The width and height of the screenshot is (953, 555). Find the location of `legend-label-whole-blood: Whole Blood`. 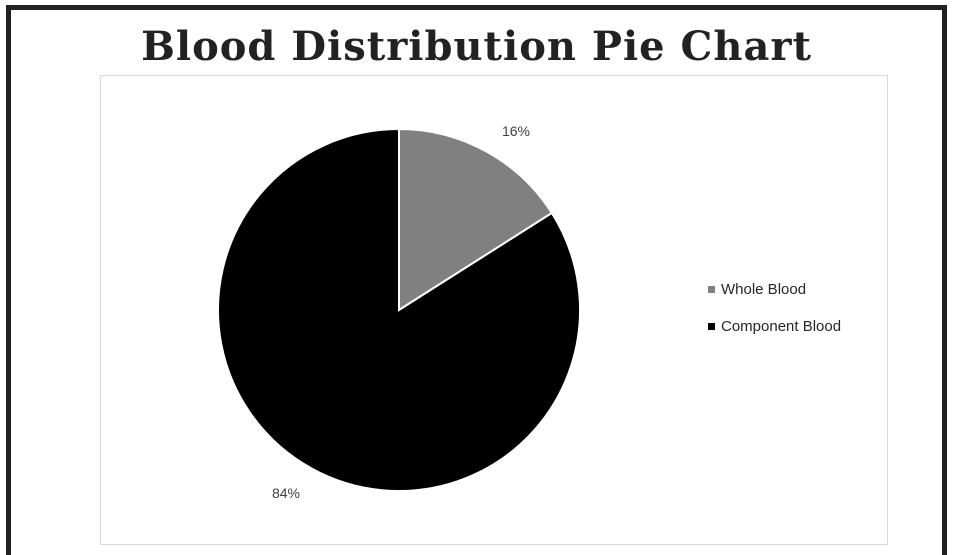

legend-label-whole-blood: Whole Blood is located at coordinates (764, 289).